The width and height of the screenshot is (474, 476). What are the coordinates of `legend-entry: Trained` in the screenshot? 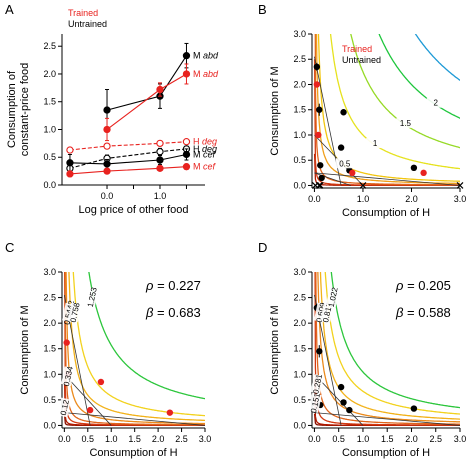 It's located at (357, 49).